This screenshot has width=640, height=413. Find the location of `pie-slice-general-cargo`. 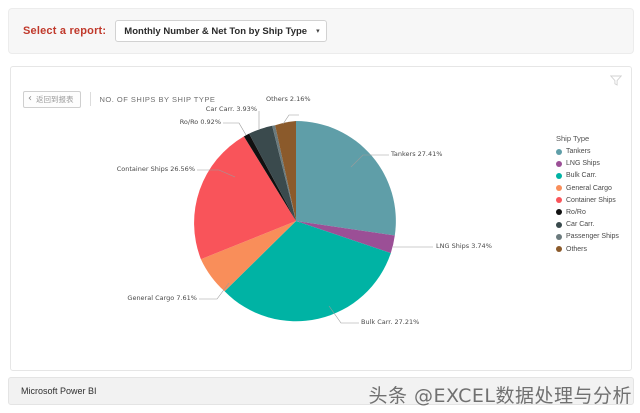

pie-slice-general-cargo is located at coordinates (248, 256).